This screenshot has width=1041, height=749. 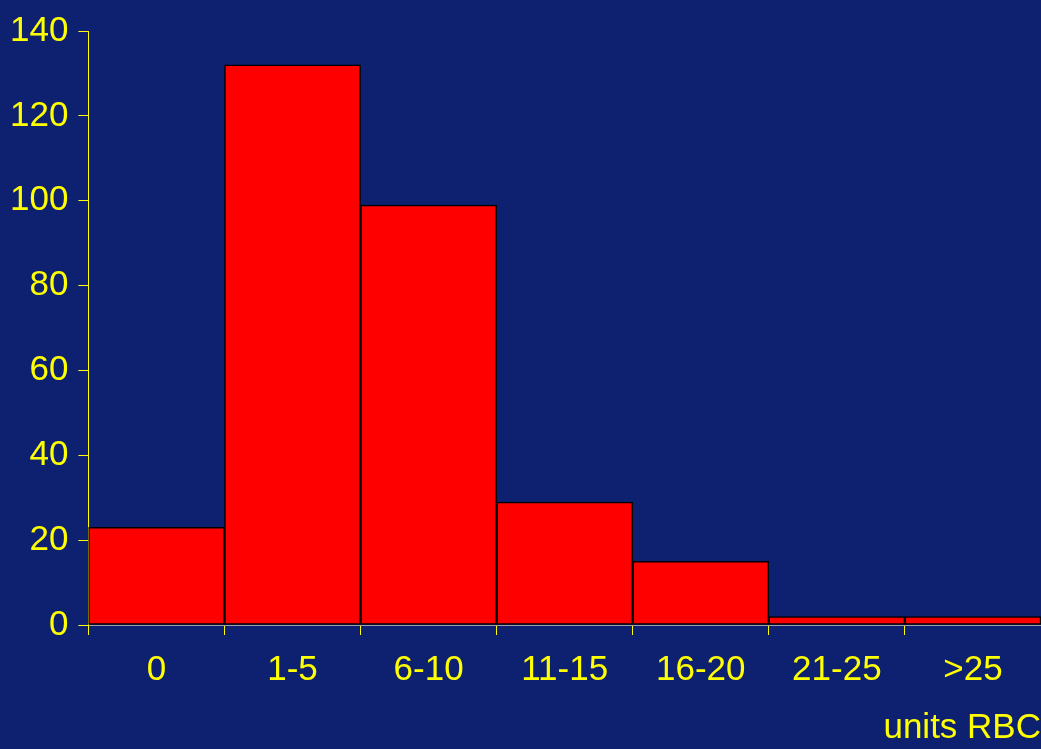 I want to click on y-tick-label: 40, so click(x=49, y=452).